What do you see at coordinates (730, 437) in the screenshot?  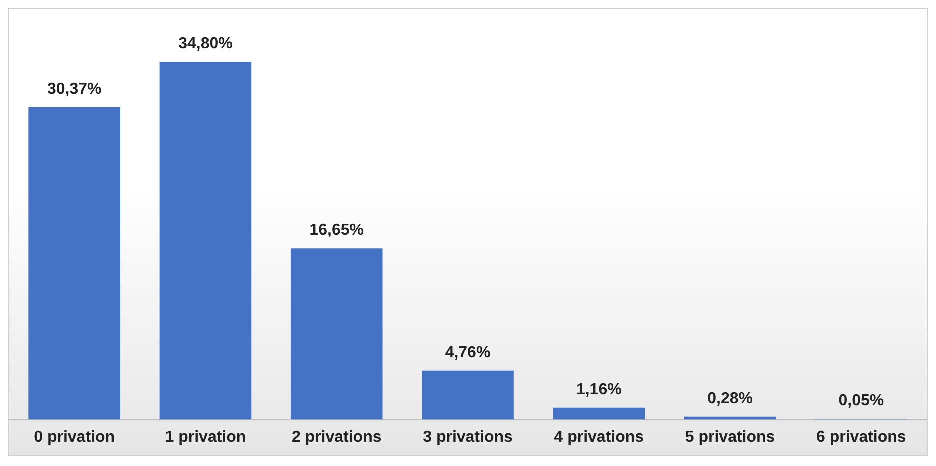 I see `x-tick-label: 5 privations` at bounding box center [730, 437].